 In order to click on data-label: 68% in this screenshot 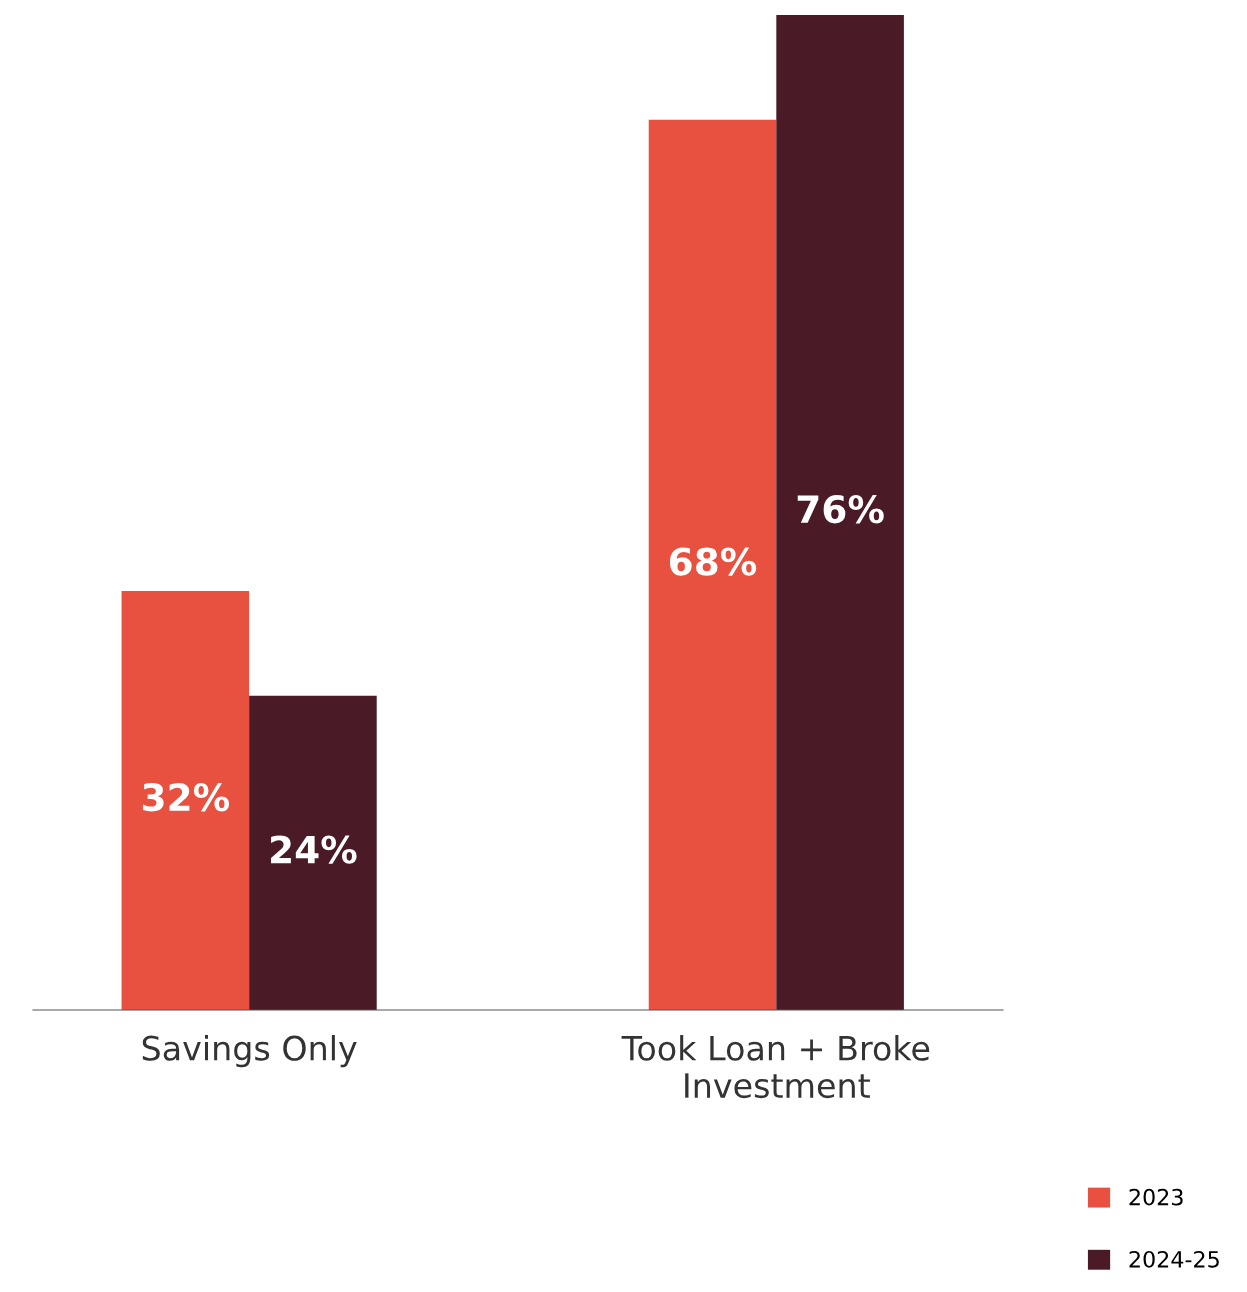, I will do `click(713, 561)`.